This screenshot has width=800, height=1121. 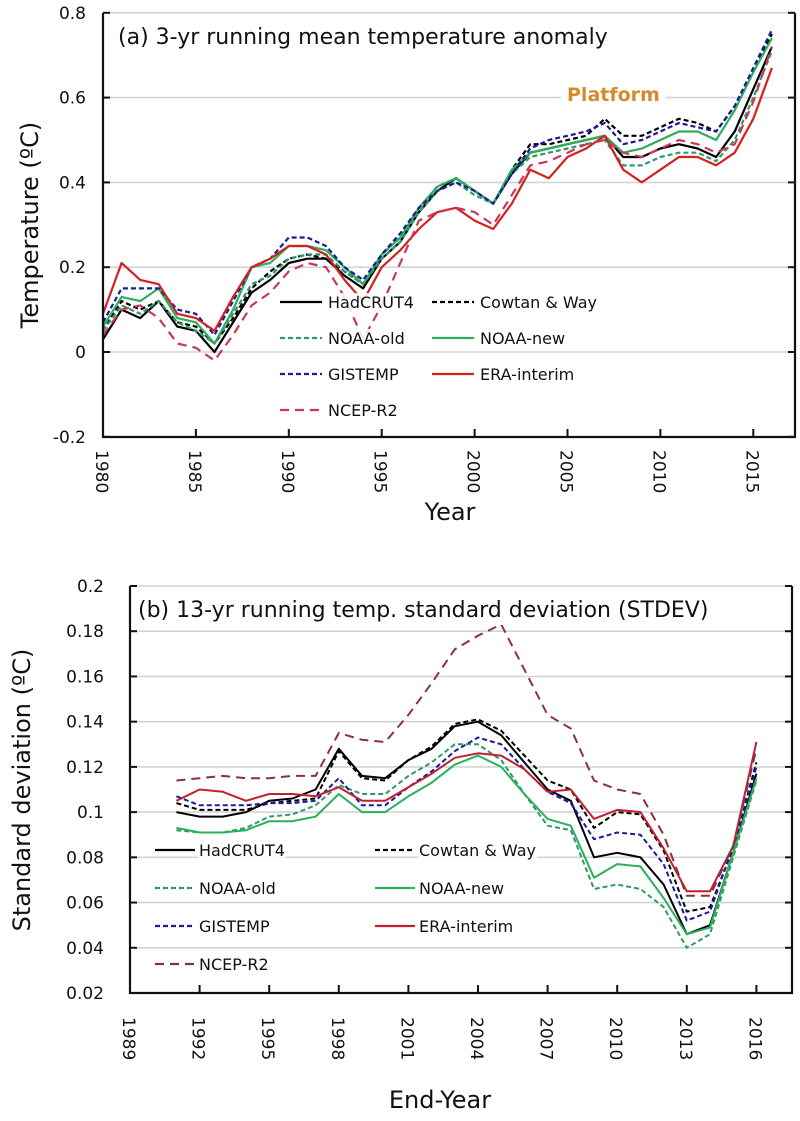 What do you see at coordinates (426, 471) in the screenshot?
I see `panel-a-x-tick-labels: 1980 1985 1990 1995 2000 2005 2010 2015` at bounding box center [426, 471].